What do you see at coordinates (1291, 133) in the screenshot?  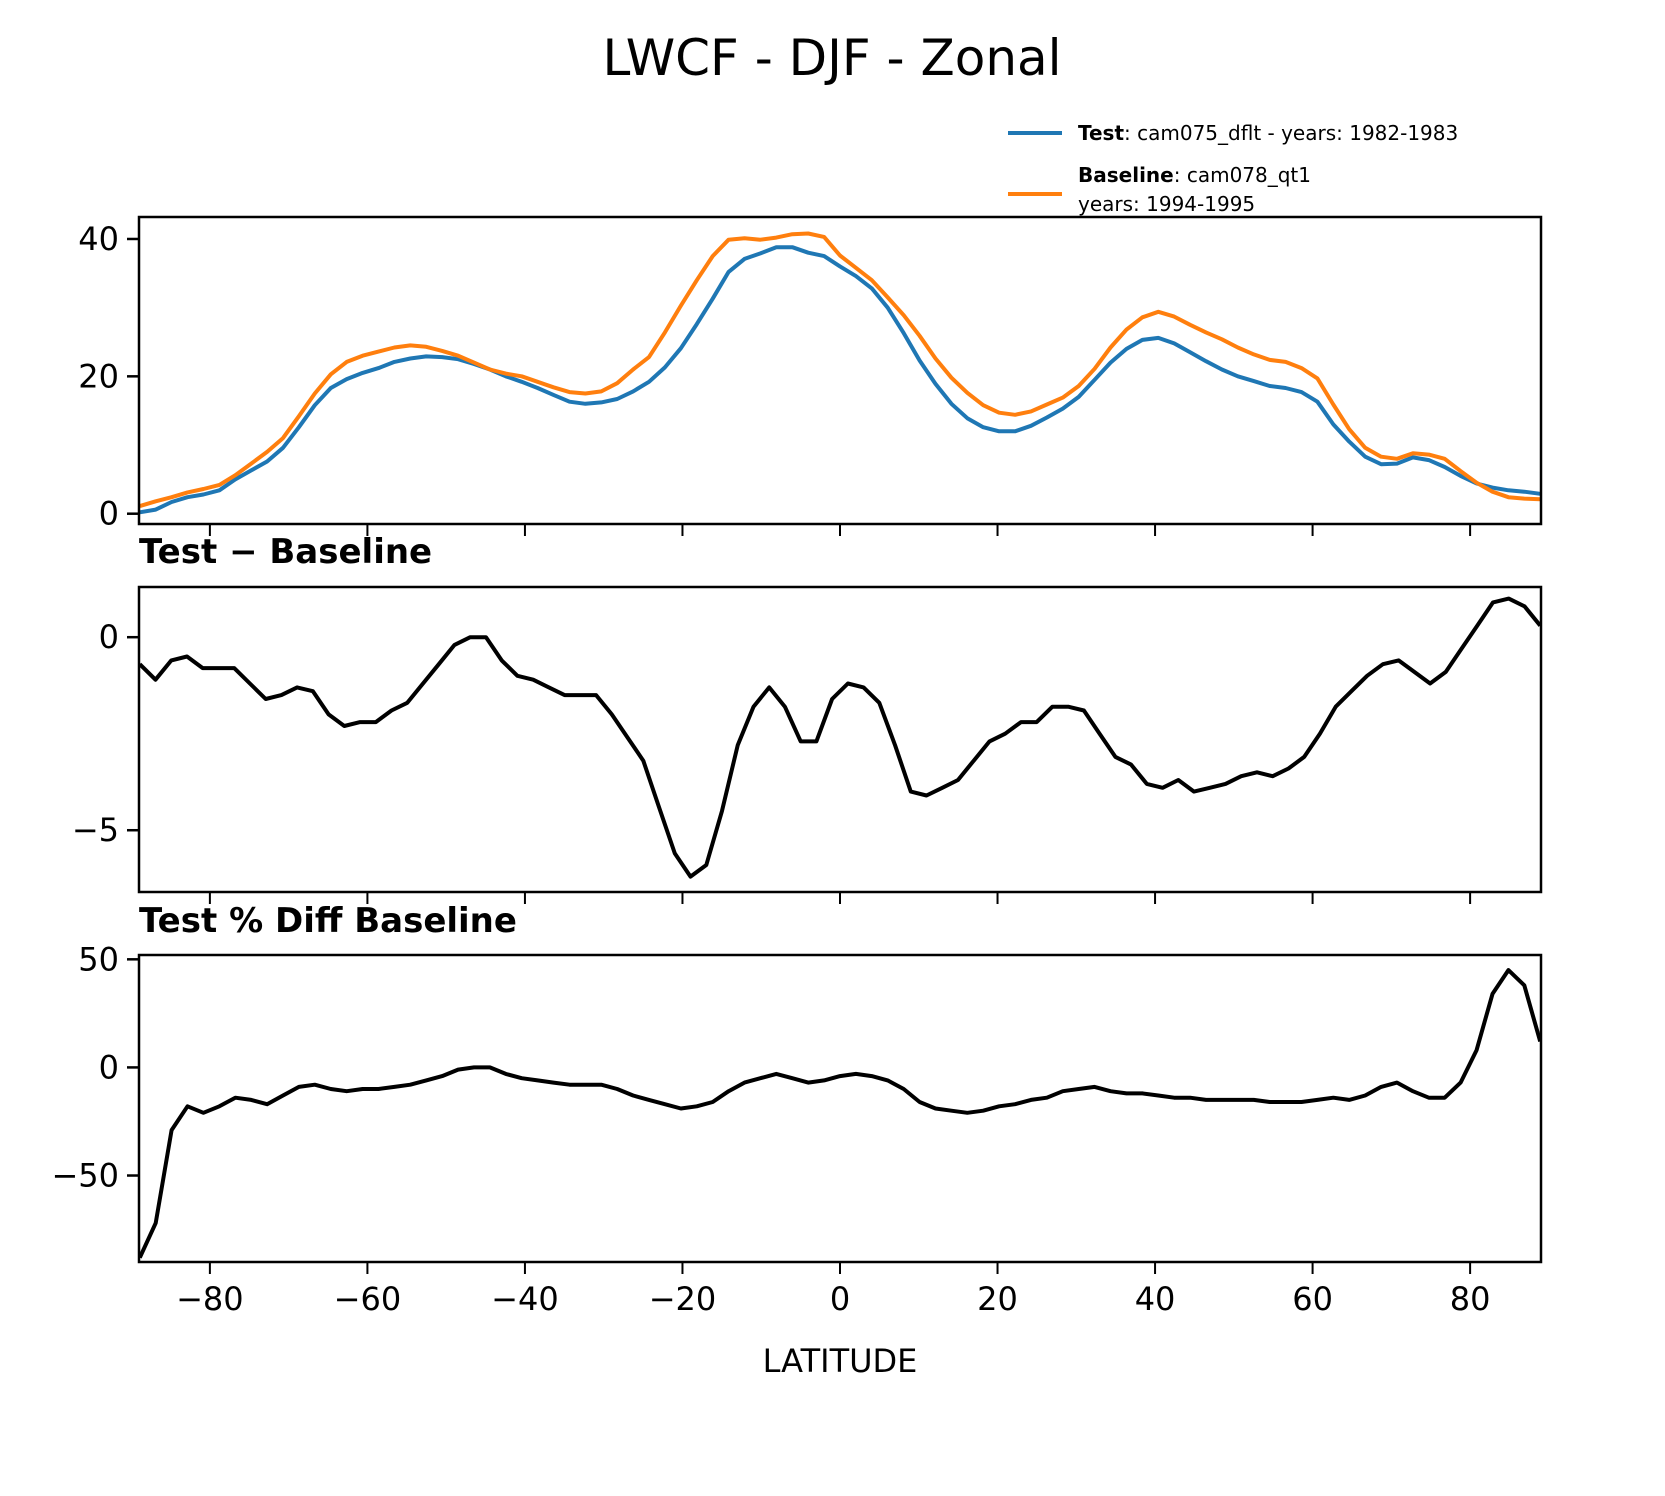 I see `legend-test-rest: : cam075_dflt - years: 1982-1983` at bounding box center [1291, 133].